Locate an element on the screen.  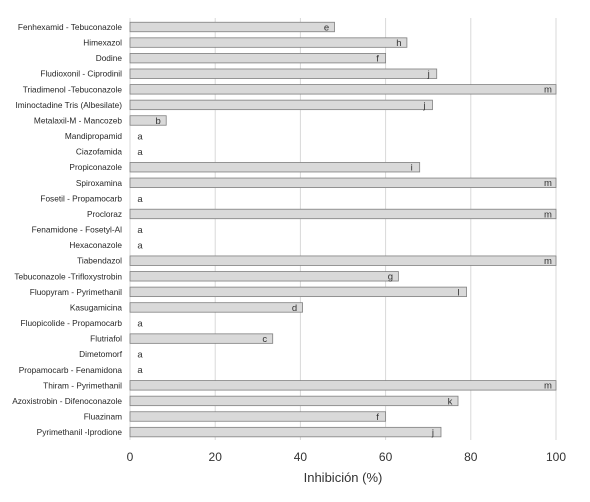
category-label: Propiconazole is located at coordinates (95, 167).